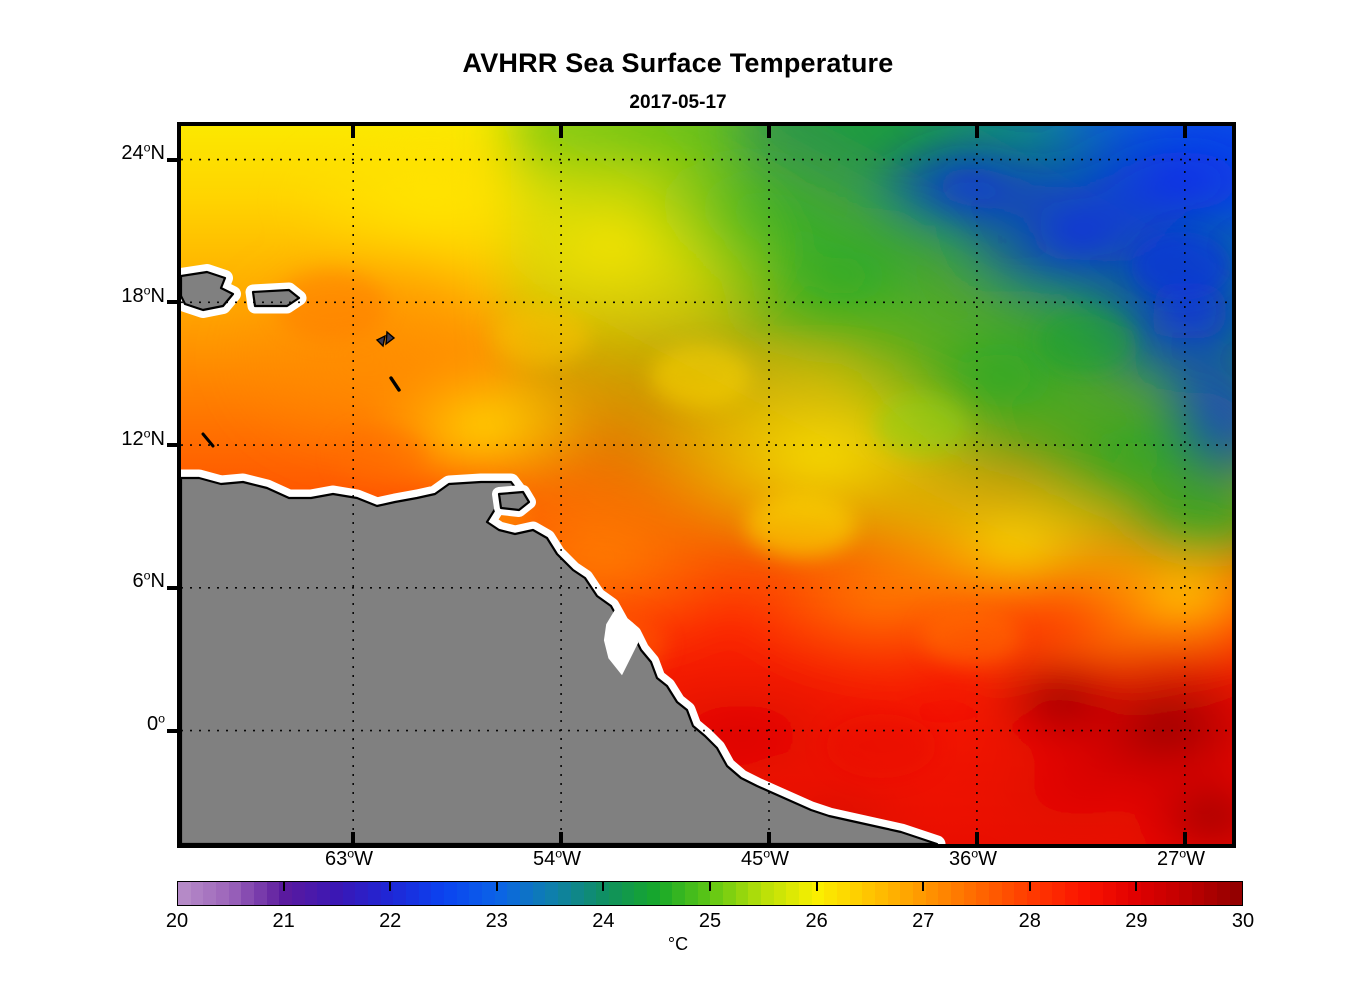  I want to click on colorbar-tick-label: 24, so click(603, 921).